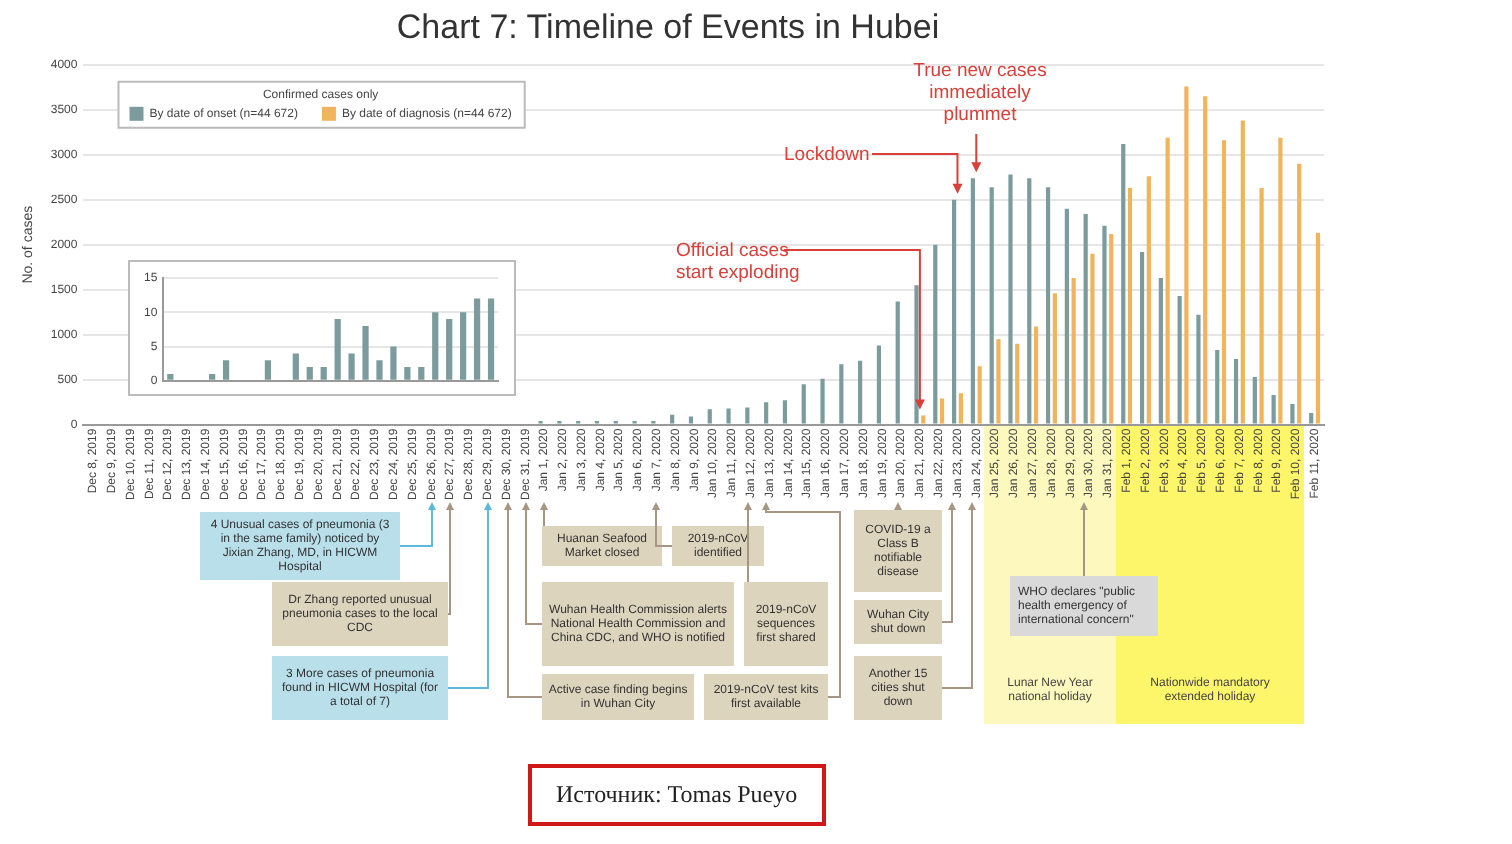  What do you see at coordinates (827, 155) in the screenshot?
I see `annotation: Lockdown` at bounding box center [827, 155].